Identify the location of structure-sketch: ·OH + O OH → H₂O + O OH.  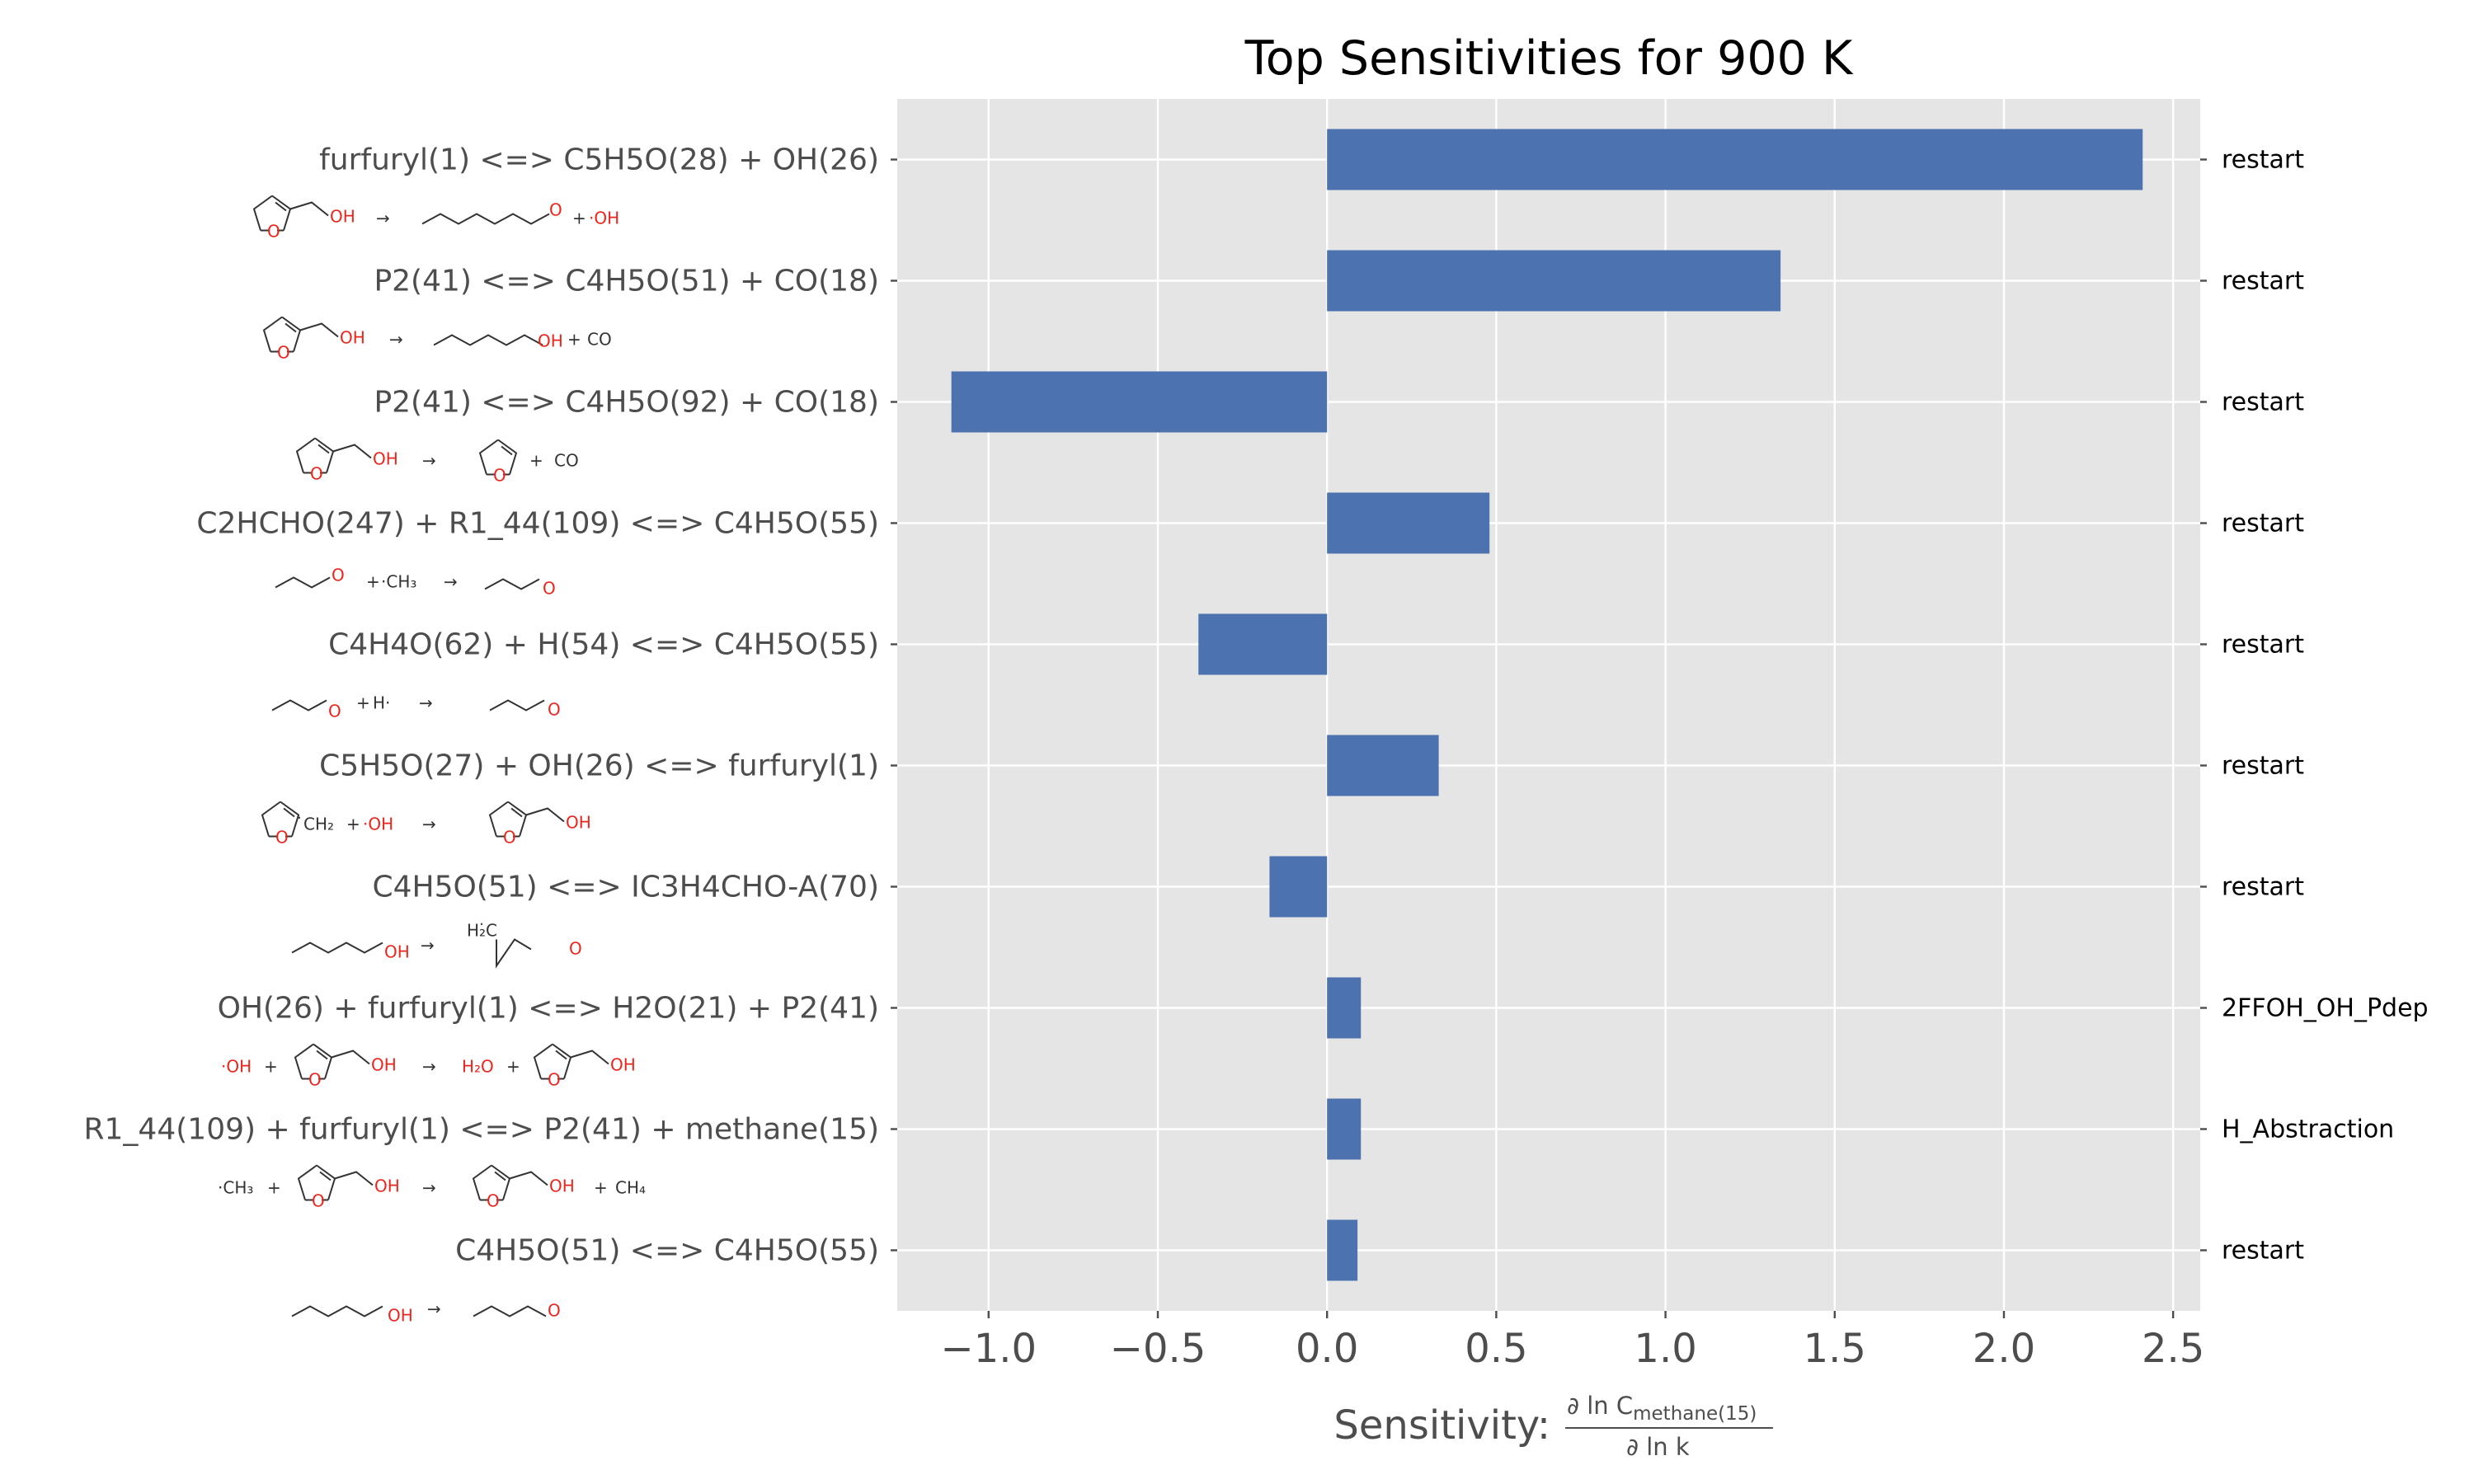
(428, 1066).